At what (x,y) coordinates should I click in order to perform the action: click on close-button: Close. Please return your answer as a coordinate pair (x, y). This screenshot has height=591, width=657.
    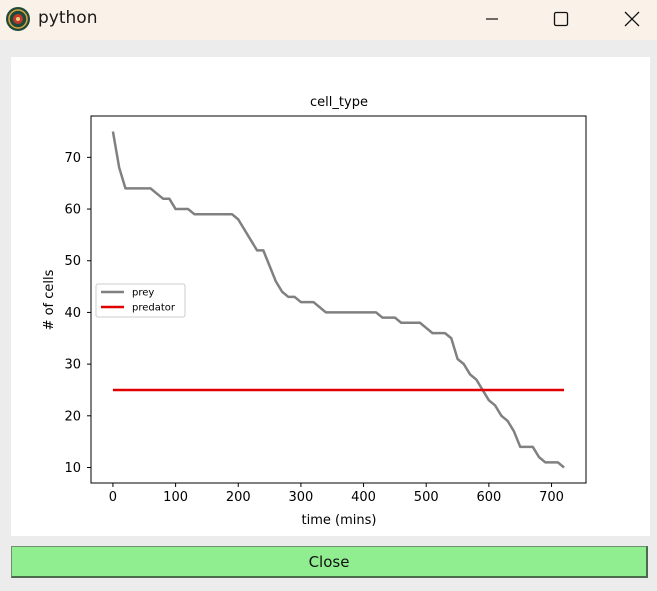
    Looking at the image, I should click on (329, 562).